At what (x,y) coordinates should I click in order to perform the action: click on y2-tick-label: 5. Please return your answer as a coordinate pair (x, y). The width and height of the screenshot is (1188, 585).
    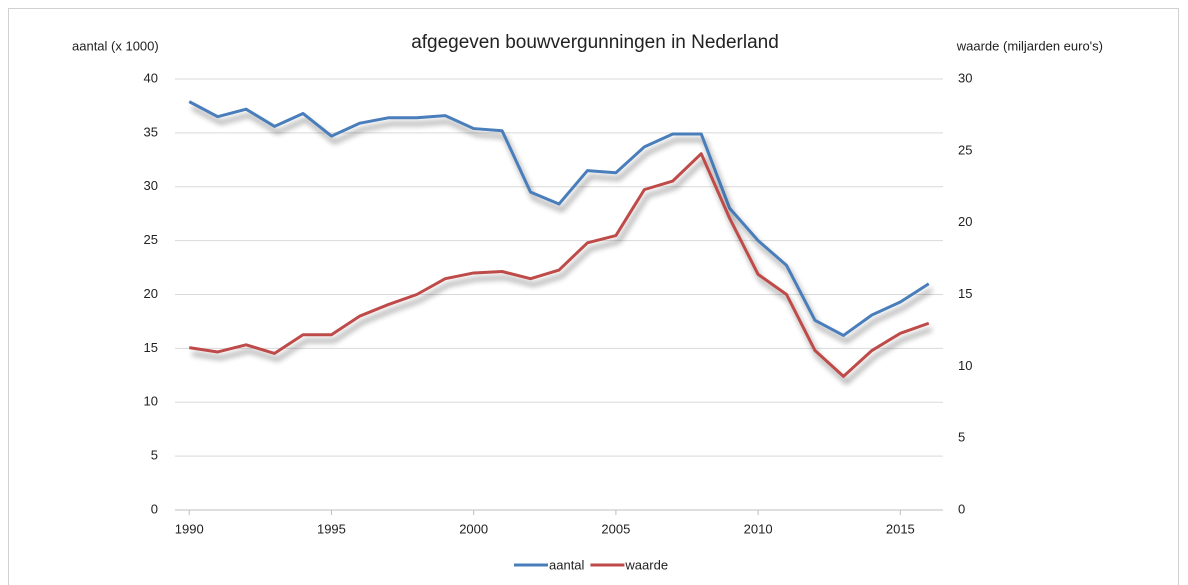
    Looking at the image, I should click on (961, 437).